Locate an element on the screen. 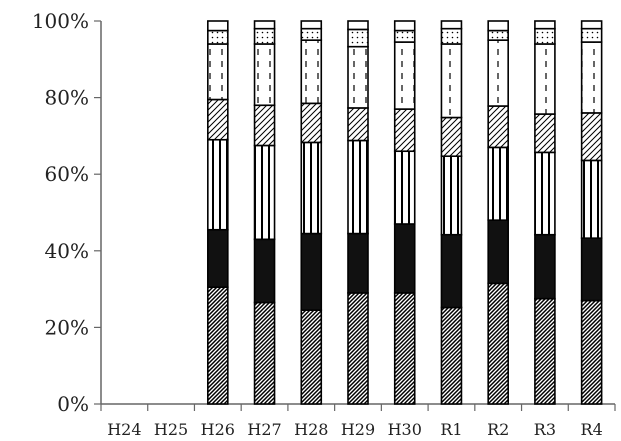 The width and height of the screenshot is (621, 441). x-tick-label: H28 is located at coordinates (311, 429).